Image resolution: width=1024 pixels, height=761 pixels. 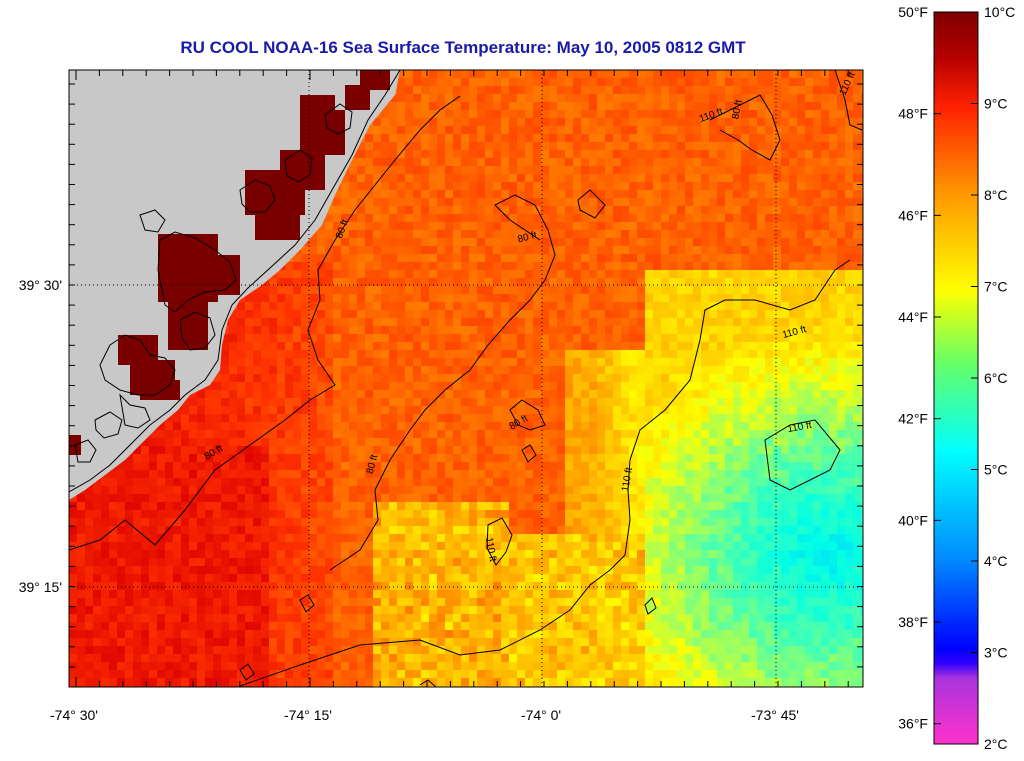 I want to click on colorbar-celsius-label: 2°C, so click(x=996, y=744).